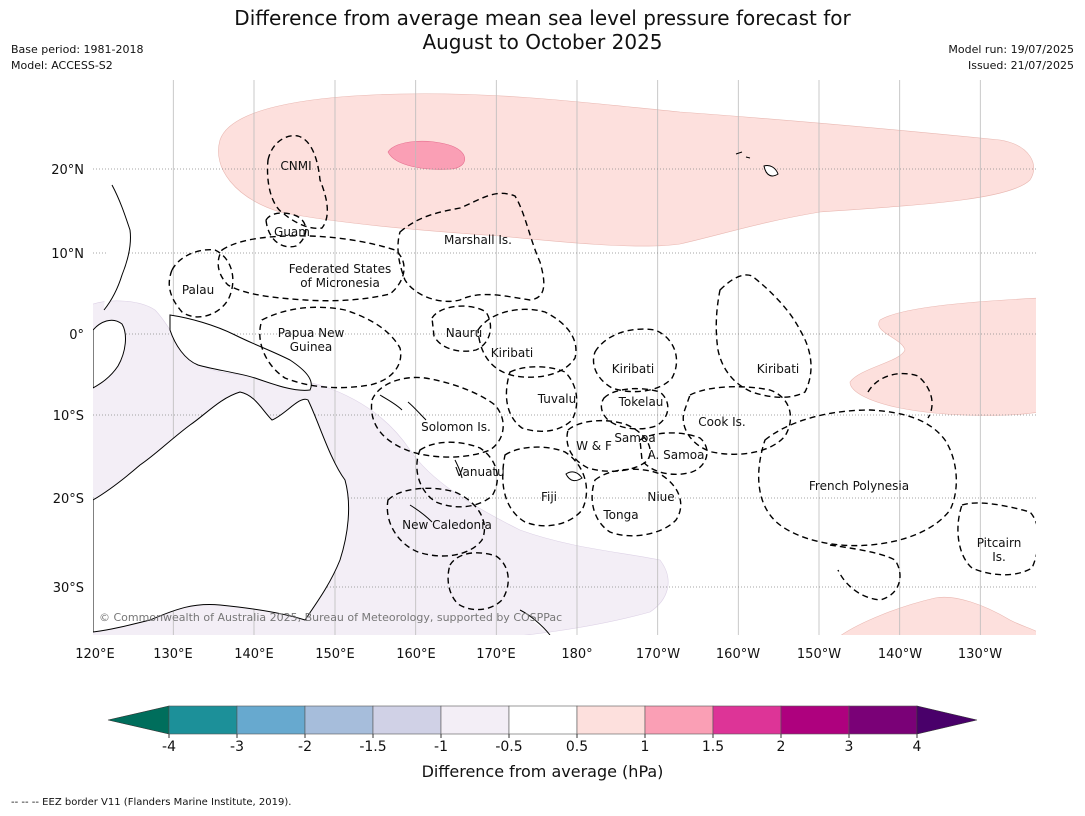 This screenshot has width=1085, height=816. What do you see at coordinates (938, 615) in the screenshot?
I see `anomaly-positive-southeast` at bounding box center [938, 615].